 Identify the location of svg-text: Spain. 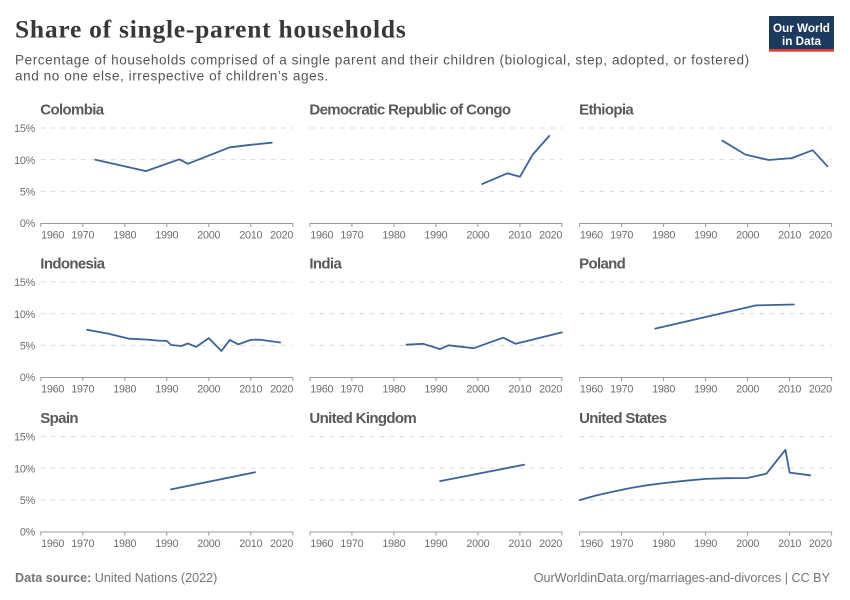
(59, 418).